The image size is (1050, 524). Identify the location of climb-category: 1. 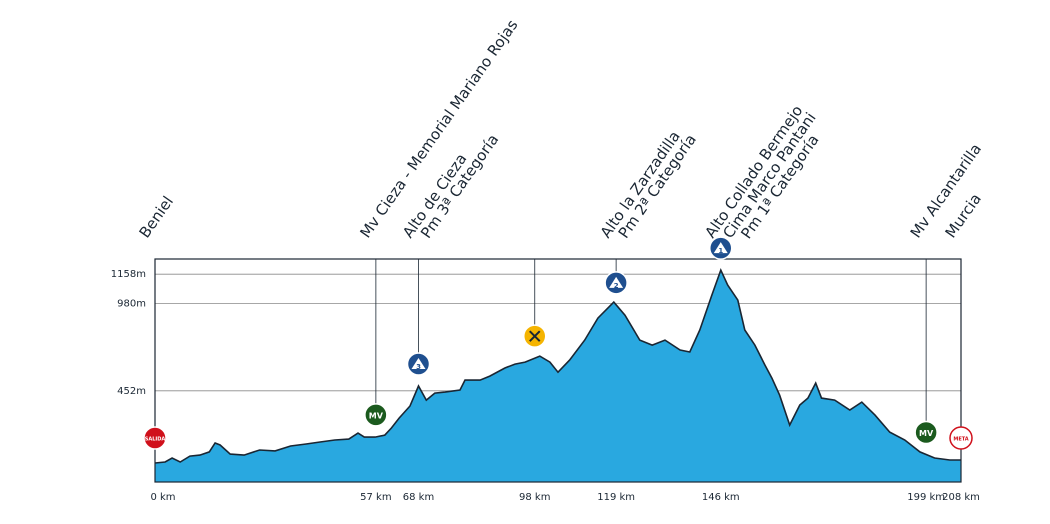
(720, 251).